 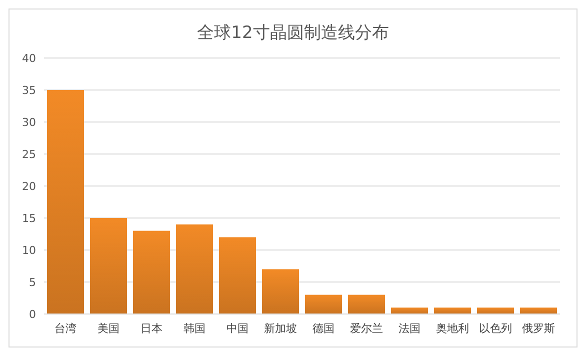 What do you see at coordinates (29, 122) in the screenshot?
I see `y-tick-label: 30` at bounding box center [29, 122].